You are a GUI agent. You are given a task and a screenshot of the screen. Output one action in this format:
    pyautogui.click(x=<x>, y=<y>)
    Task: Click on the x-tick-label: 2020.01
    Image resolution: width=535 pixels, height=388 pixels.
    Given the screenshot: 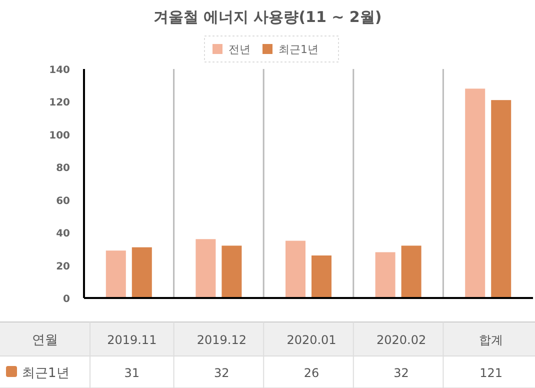 What is the action you would take?
    pyautogui.click(x=311, y=340)
    